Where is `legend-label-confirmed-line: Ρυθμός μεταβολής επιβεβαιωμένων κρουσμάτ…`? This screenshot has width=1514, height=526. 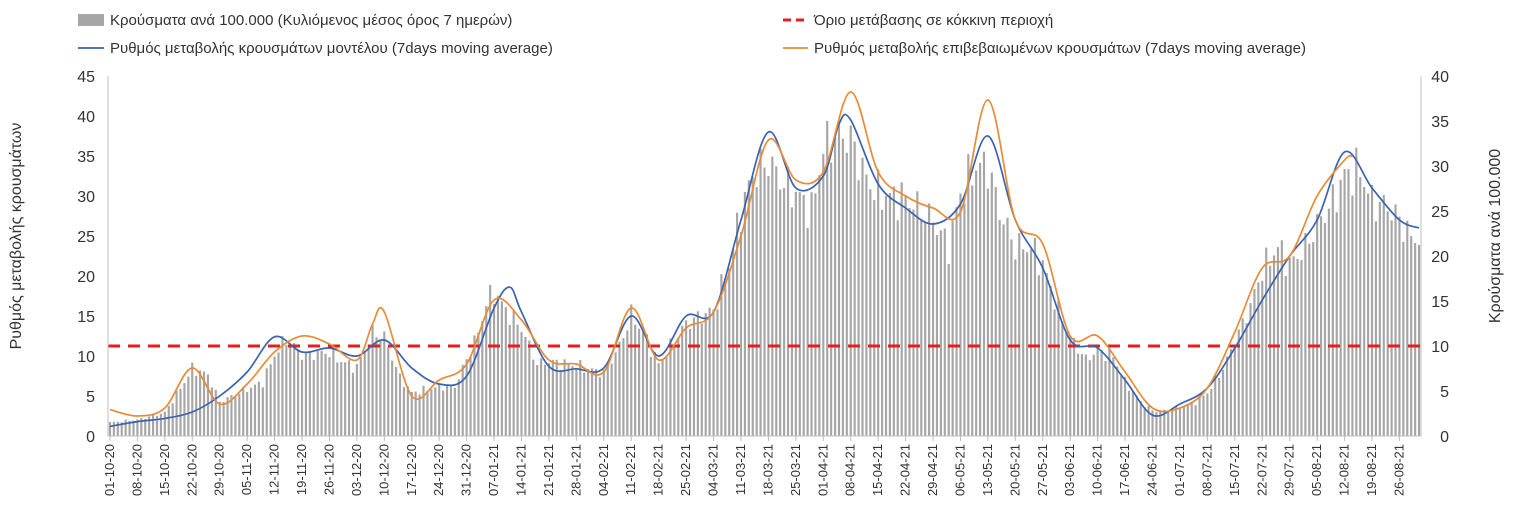 legend-label-confirmed-line: Ρυθμός μεταβολής επιβεβαιωμένων κρουσμάτ… is located at coordinates (1060, 48).